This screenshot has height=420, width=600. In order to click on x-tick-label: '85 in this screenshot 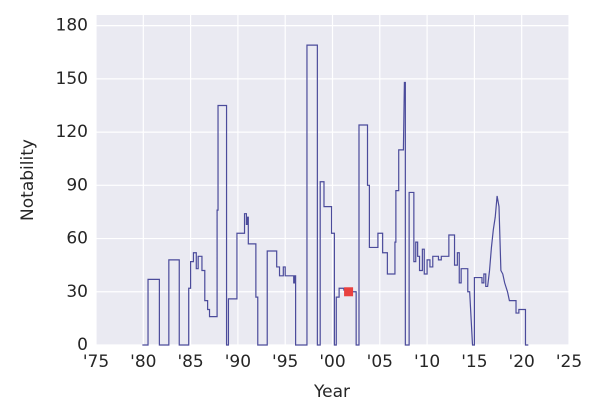, I will do `click(190, 362)`.